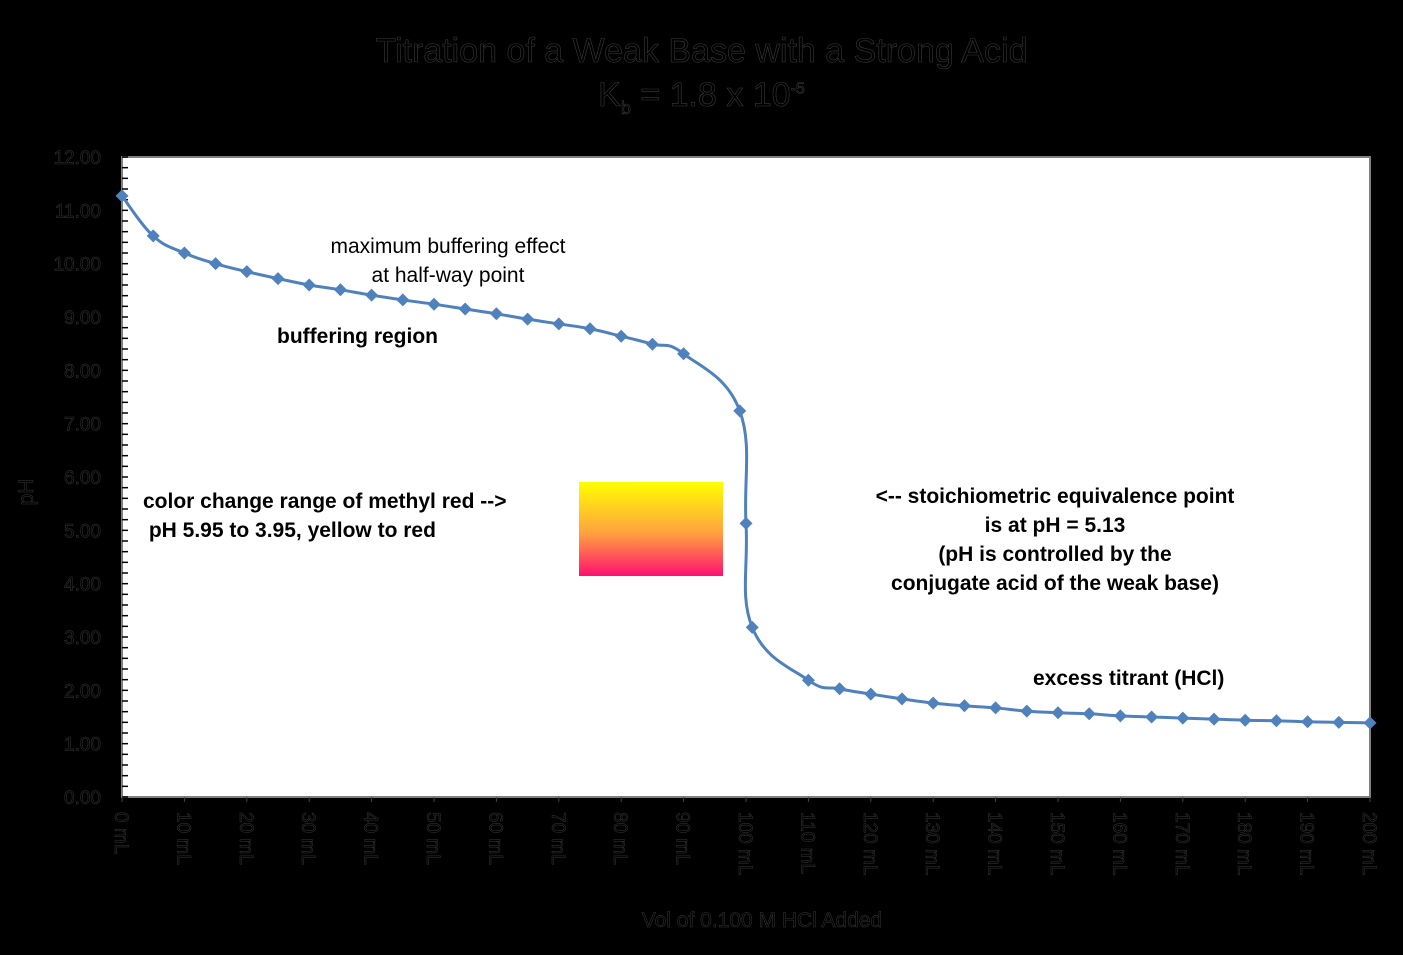 This screenshot has width=1403, height=955. What do you see at coordinates (245, 838) in the screenshot?
I see `x-tick-label: 20 mL` at bounding box center [245, 838].